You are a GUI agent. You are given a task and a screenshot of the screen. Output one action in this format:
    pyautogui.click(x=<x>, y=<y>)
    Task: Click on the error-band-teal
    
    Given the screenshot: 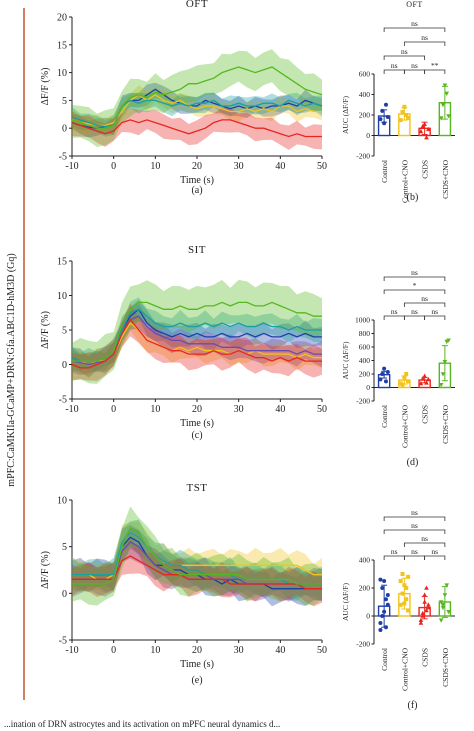 What is the action you would take?
    pyautogui.click(x=197, y=114)
    